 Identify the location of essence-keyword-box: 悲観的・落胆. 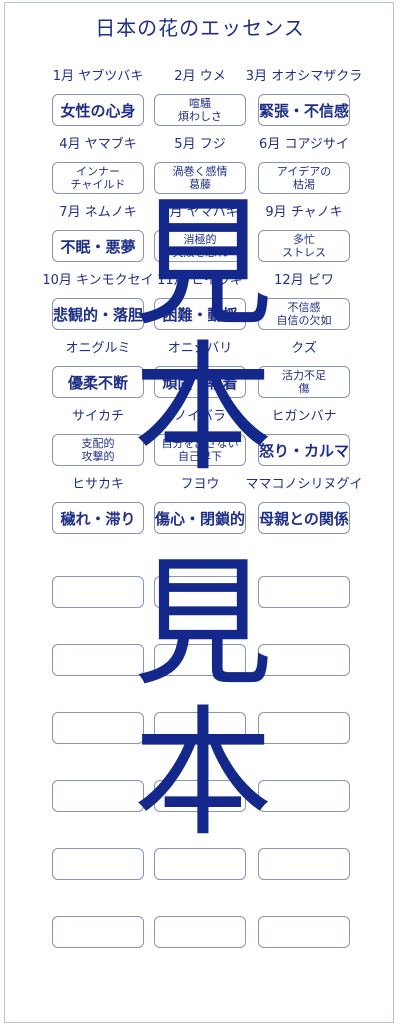
(98, 314).